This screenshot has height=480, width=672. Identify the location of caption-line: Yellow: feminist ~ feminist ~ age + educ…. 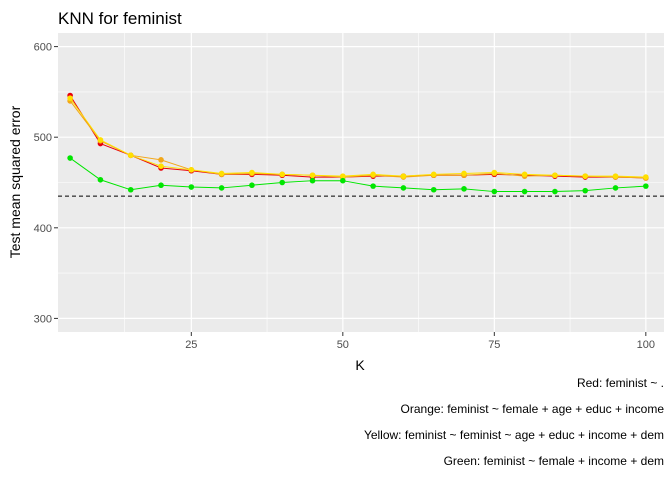
(514, 435).